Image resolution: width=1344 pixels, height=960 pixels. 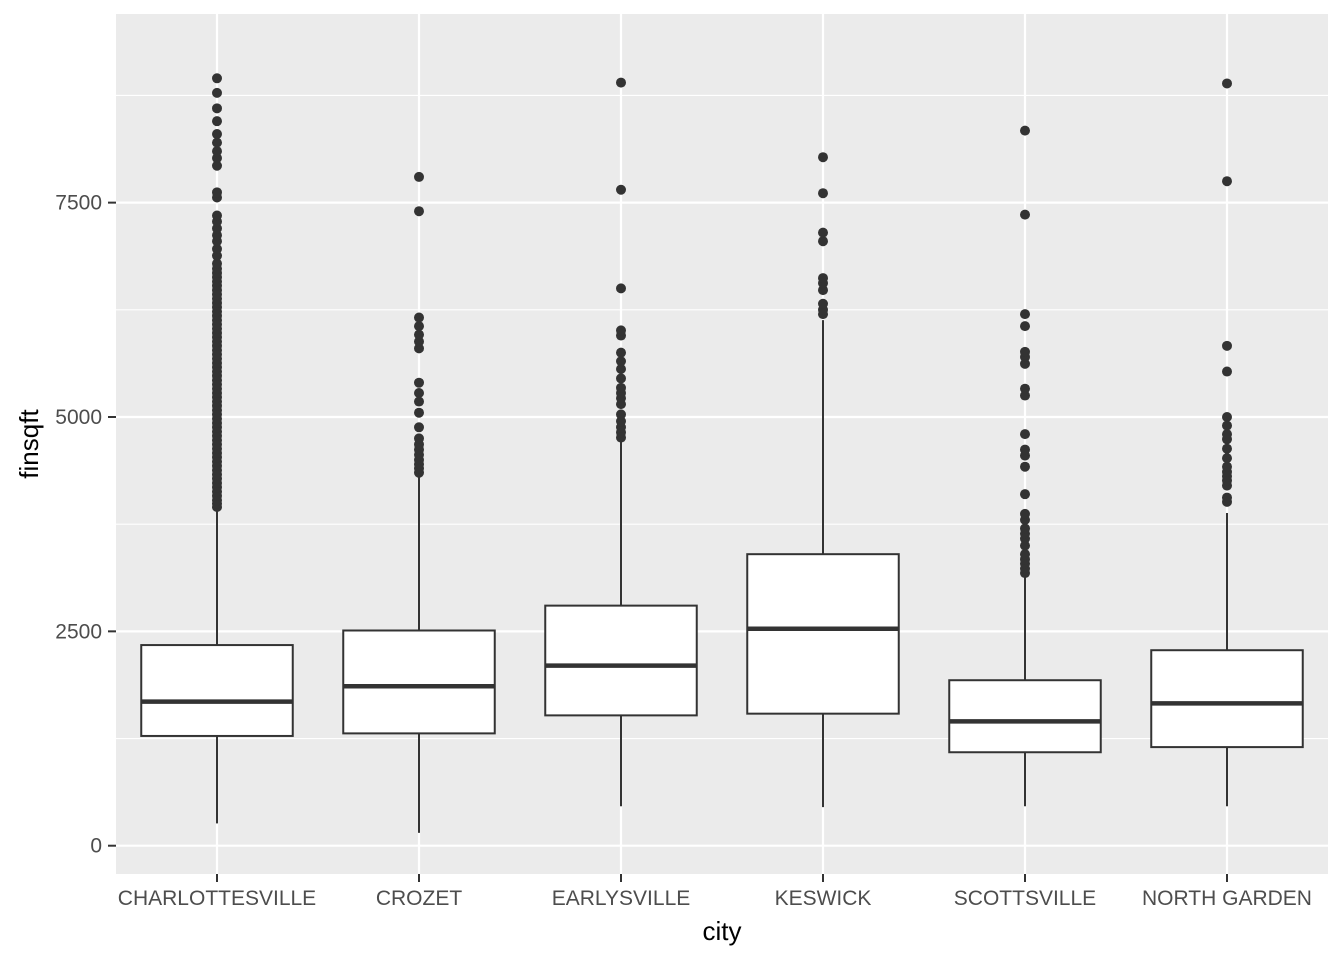 I want to click on y-tick-label: 7500, so click(x=78, y=203).